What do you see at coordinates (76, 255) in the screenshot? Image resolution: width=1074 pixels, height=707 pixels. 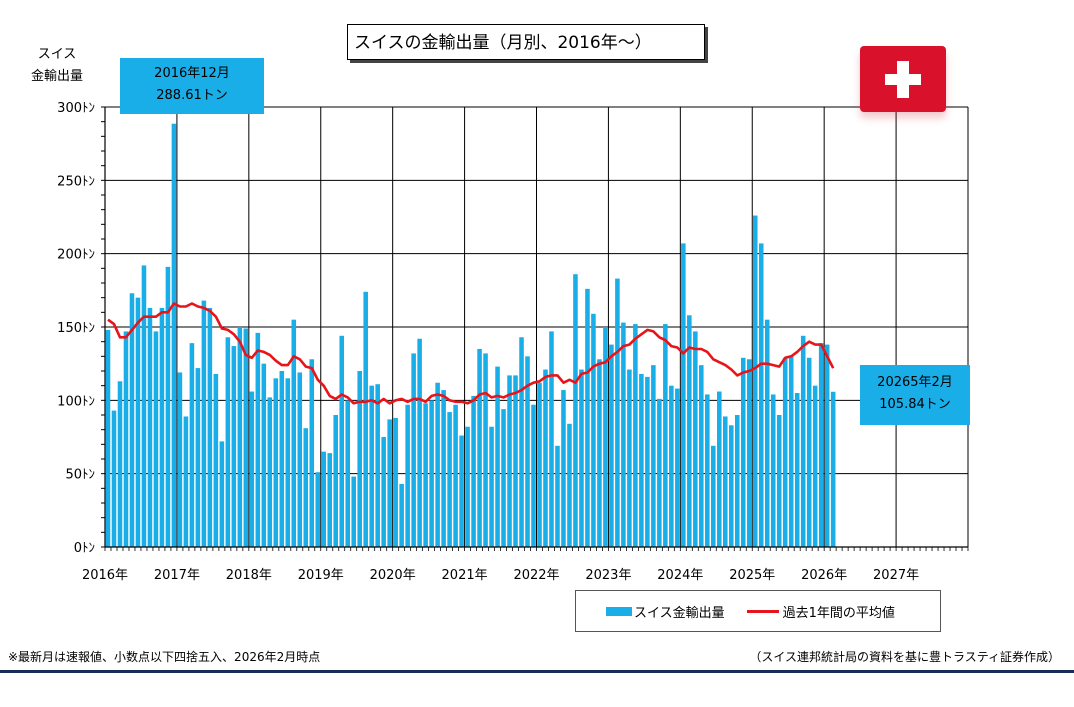 I see `y-tick-label: 200ﾄﾝ` at bounding box center [76, 255].